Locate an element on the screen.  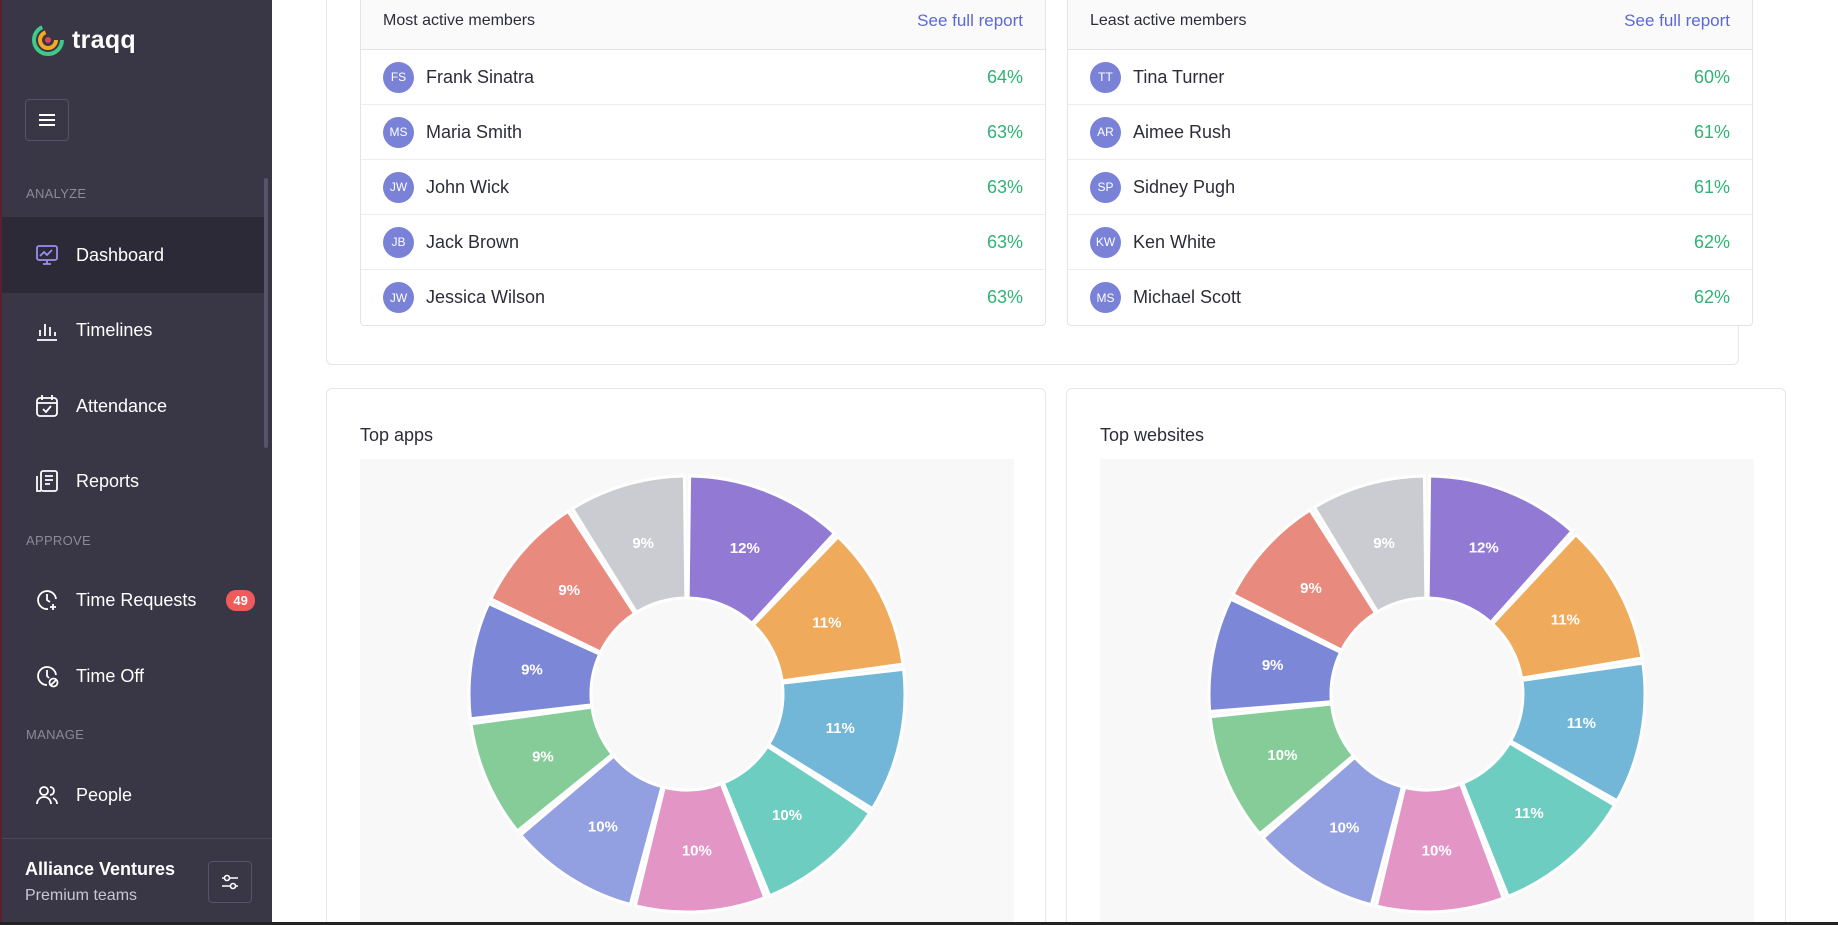
least-active-header: Least active members See full report is located at coordinates (1410, 25).